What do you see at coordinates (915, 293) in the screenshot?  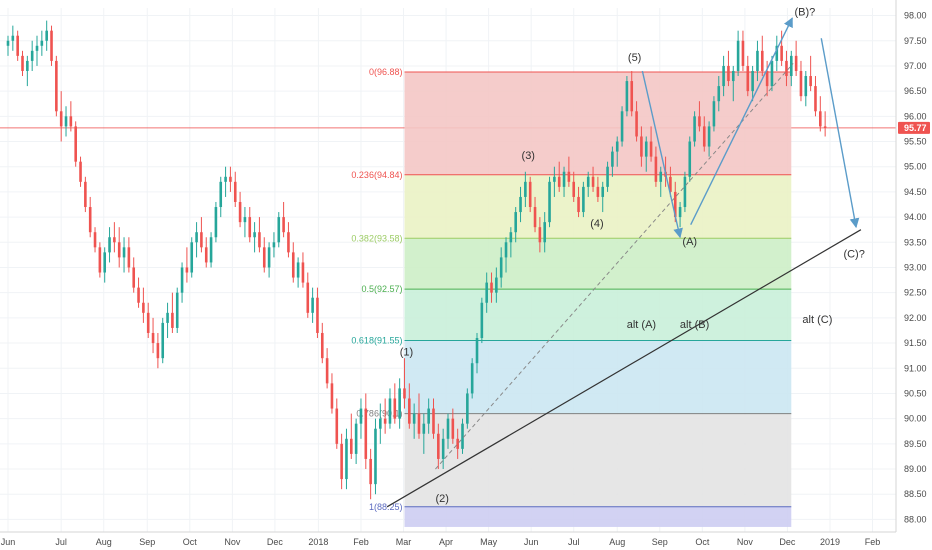 I see `price-tick-label: 92.50` at bounding box center [915, 293].